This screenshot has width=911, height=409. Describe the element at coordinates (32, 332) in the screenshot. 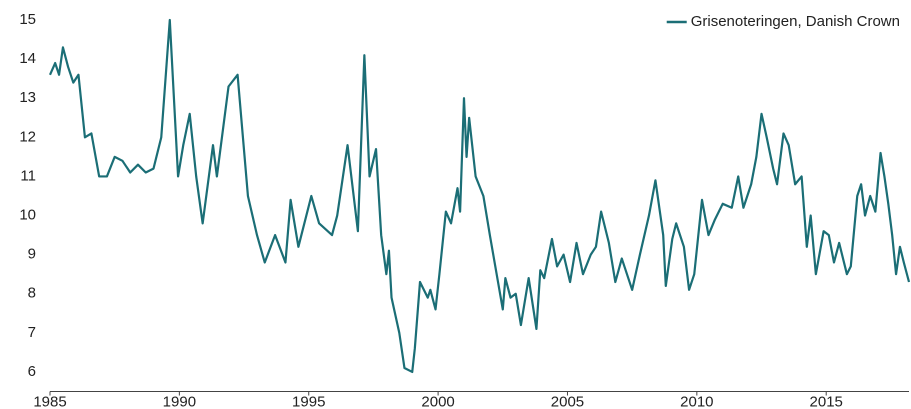

I see `y-tick-label: 7` at that location.